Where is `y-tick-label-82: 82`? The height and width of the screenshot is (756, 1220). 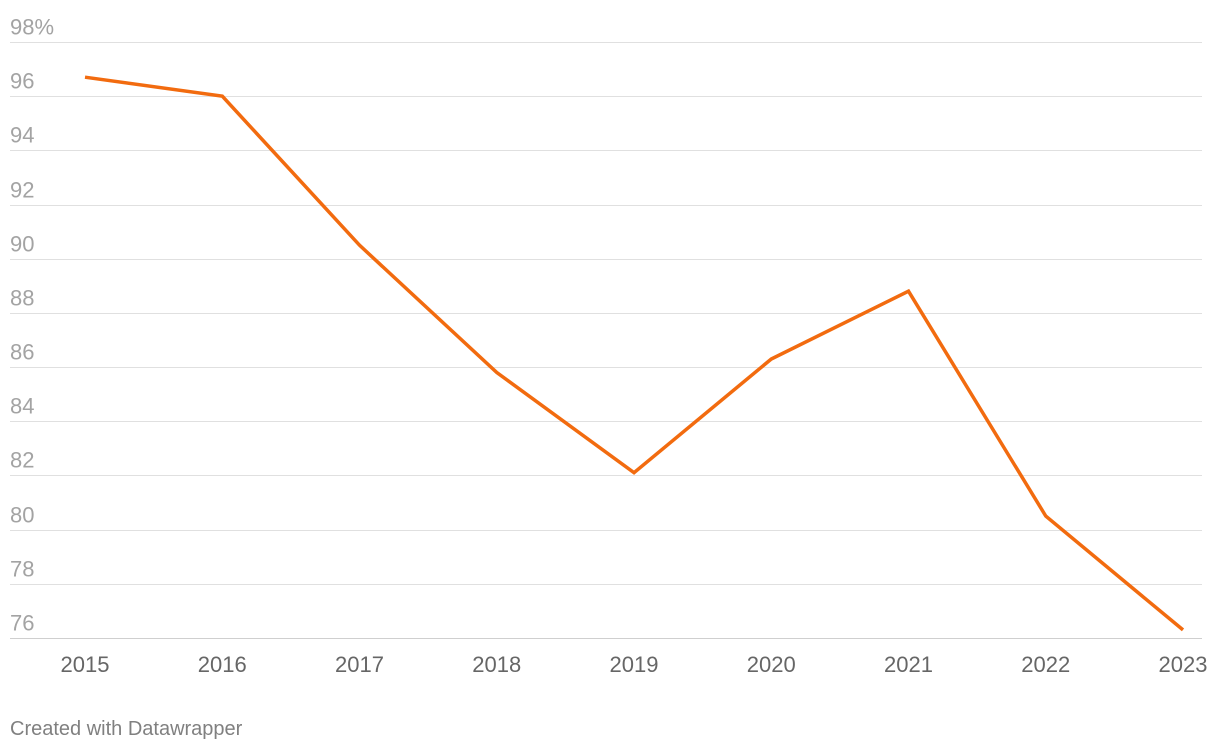 y-tick-label-82: 82 is located at coordinates (22, 460).